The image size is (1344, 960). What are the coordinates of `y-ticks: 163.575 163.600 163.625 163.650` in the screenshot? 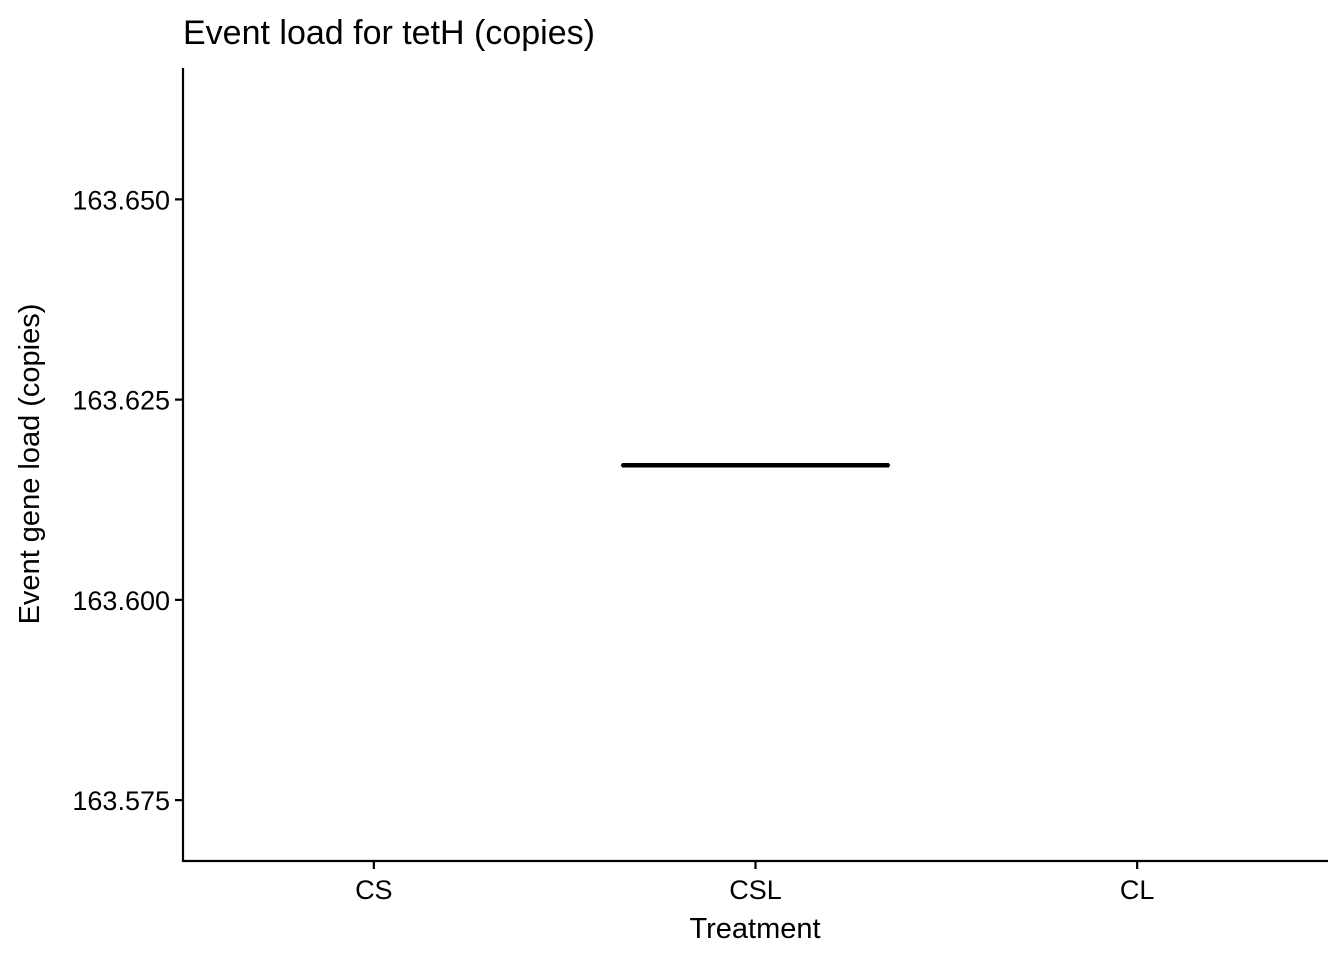 It's located at (127, 500).